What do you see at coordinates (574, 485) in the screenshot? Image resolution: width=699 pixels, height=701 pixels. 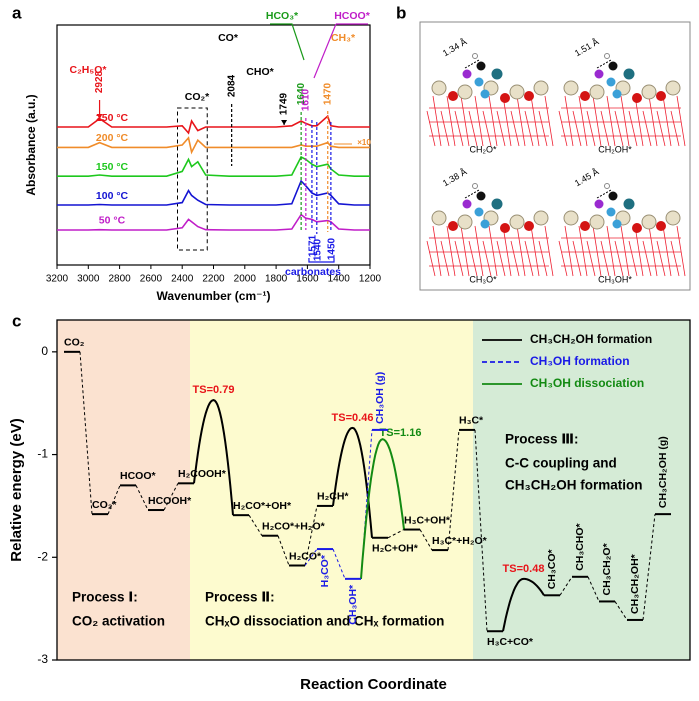 I see `process-subtitle: CH₃CH₂OH formation` at bounding box center [574, 485].